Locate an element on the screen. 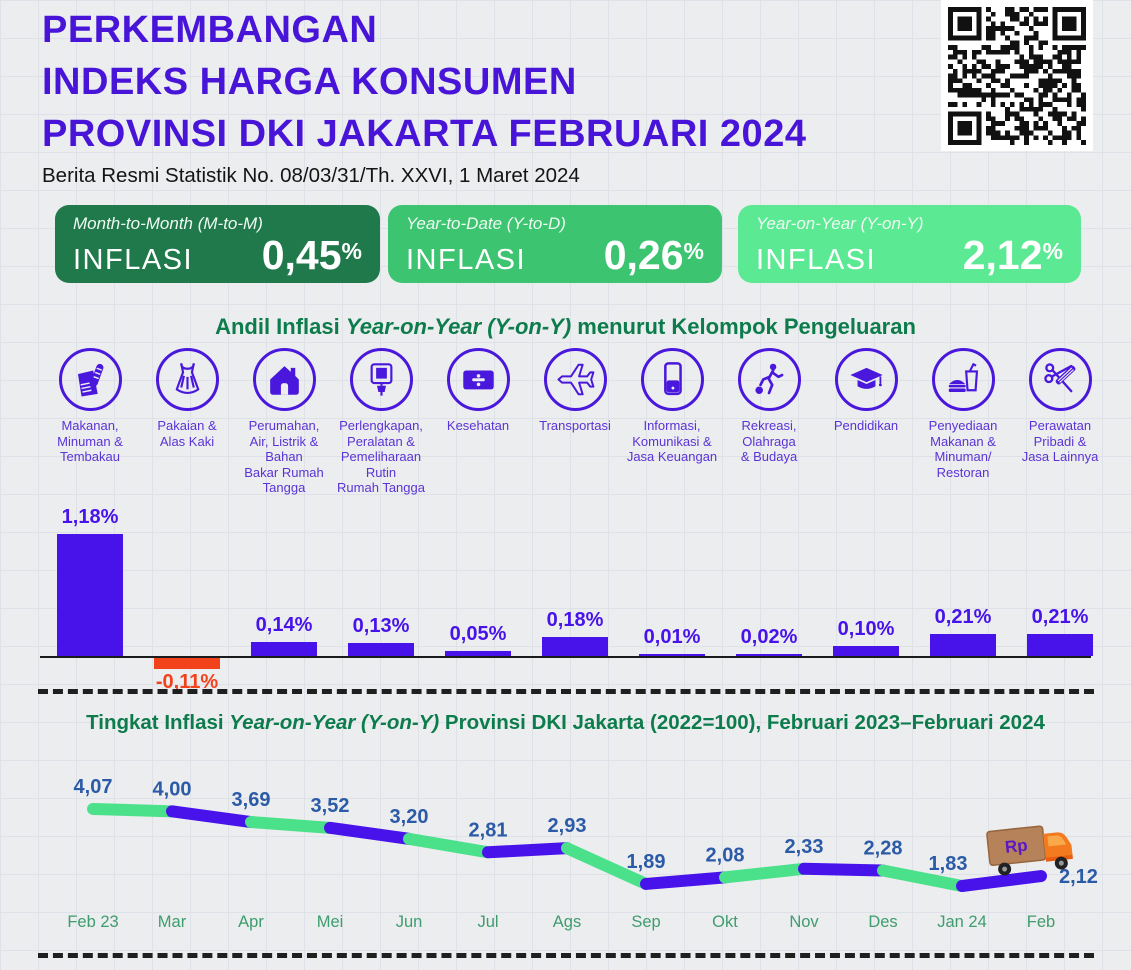  point-value-label: 1,89 is located at coordinates (646, 862).